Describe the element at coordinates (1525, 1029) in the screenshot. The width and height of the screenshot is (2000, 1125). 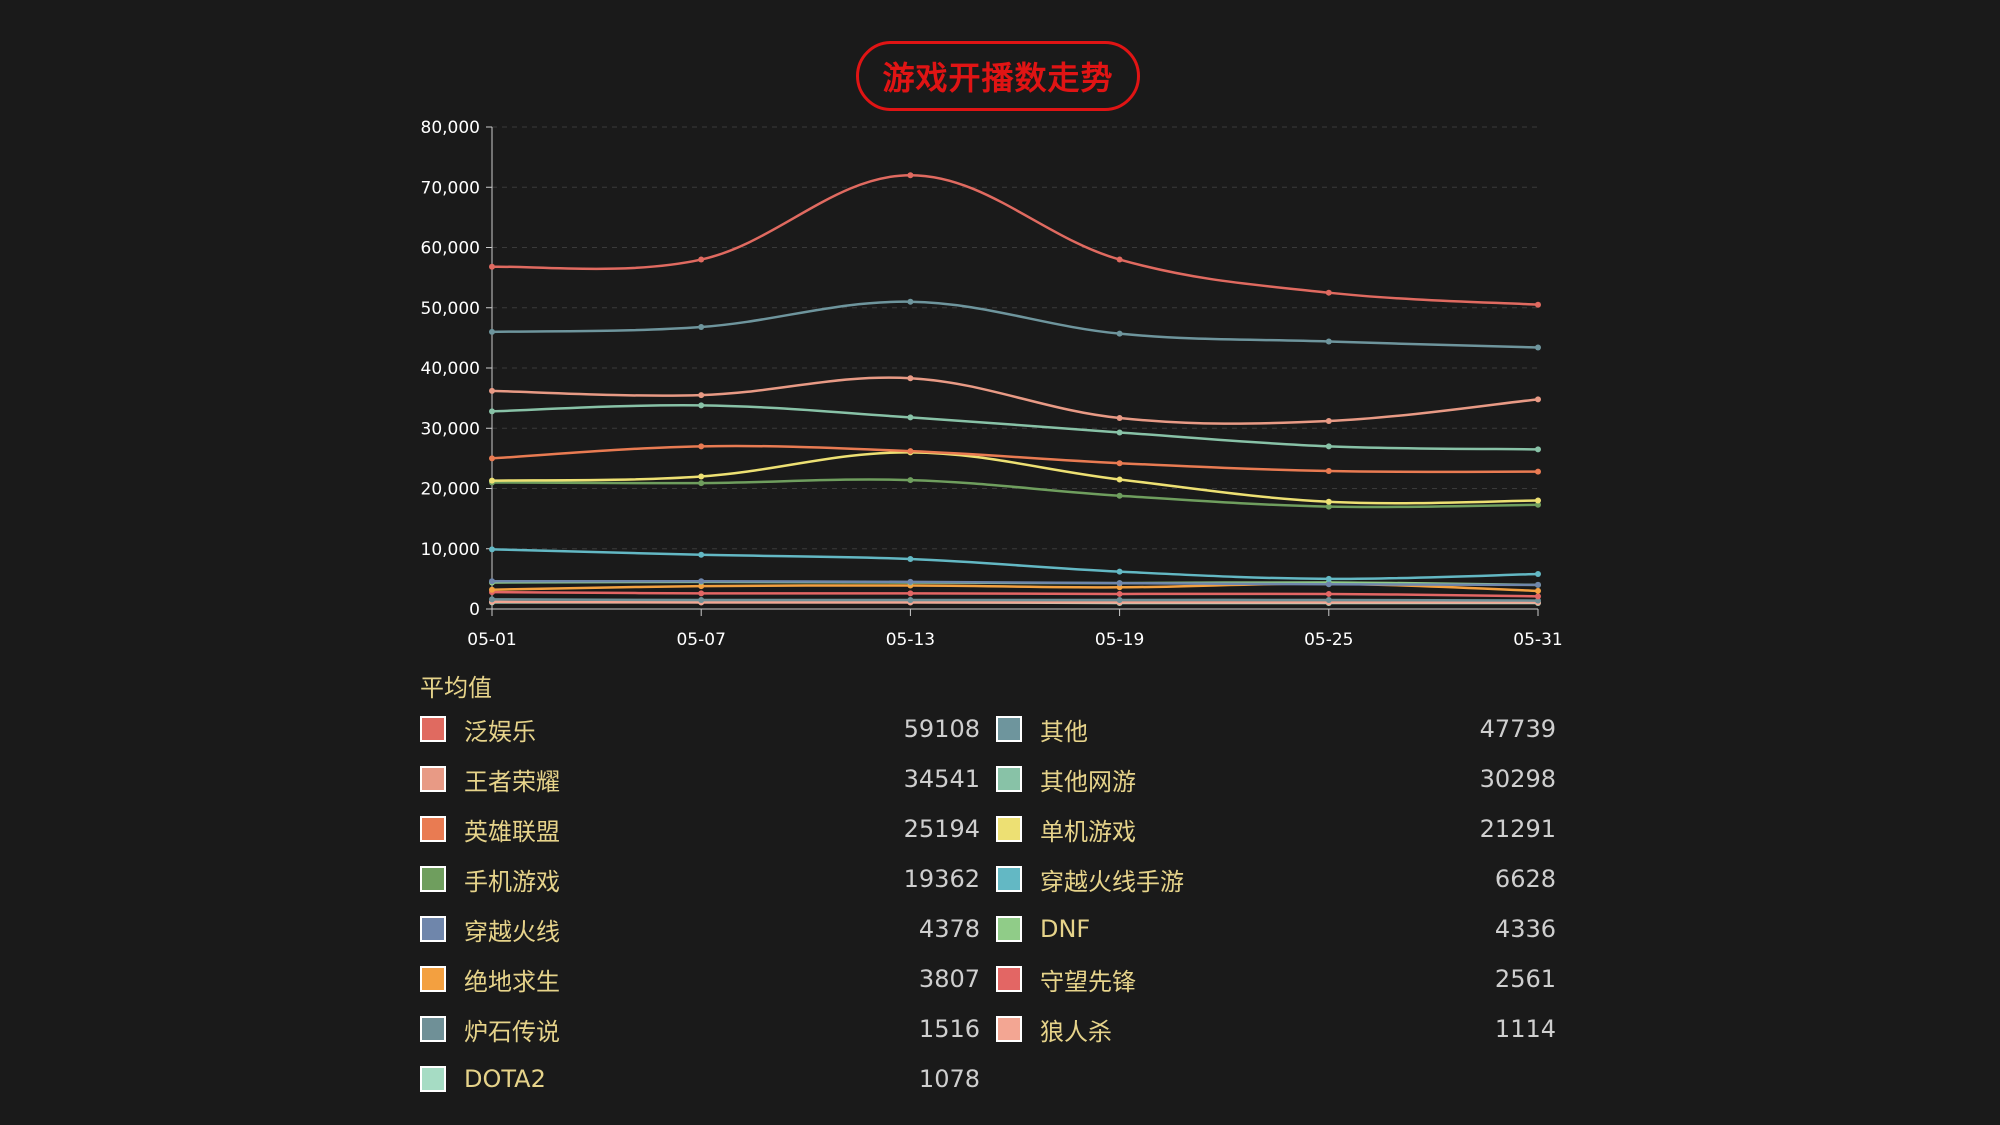
I see `legend-average-value: 1114` at that location.